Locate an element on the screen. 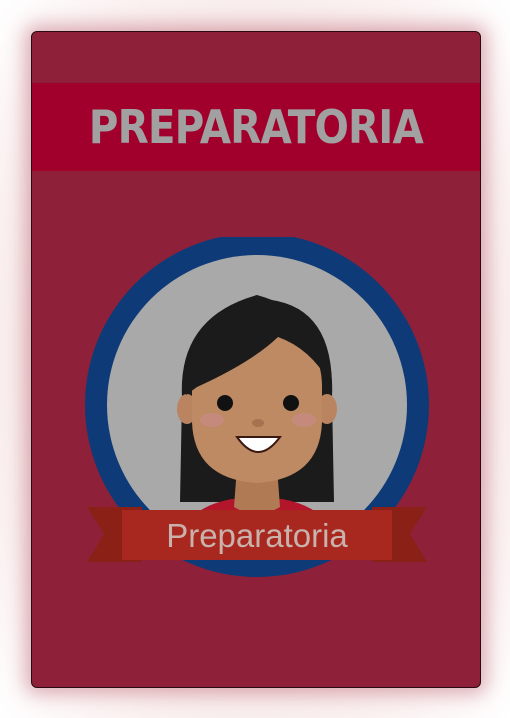 This screenshot has height=718, width=510. badge-label: Preparatoria is located at coordinates (257, 535).